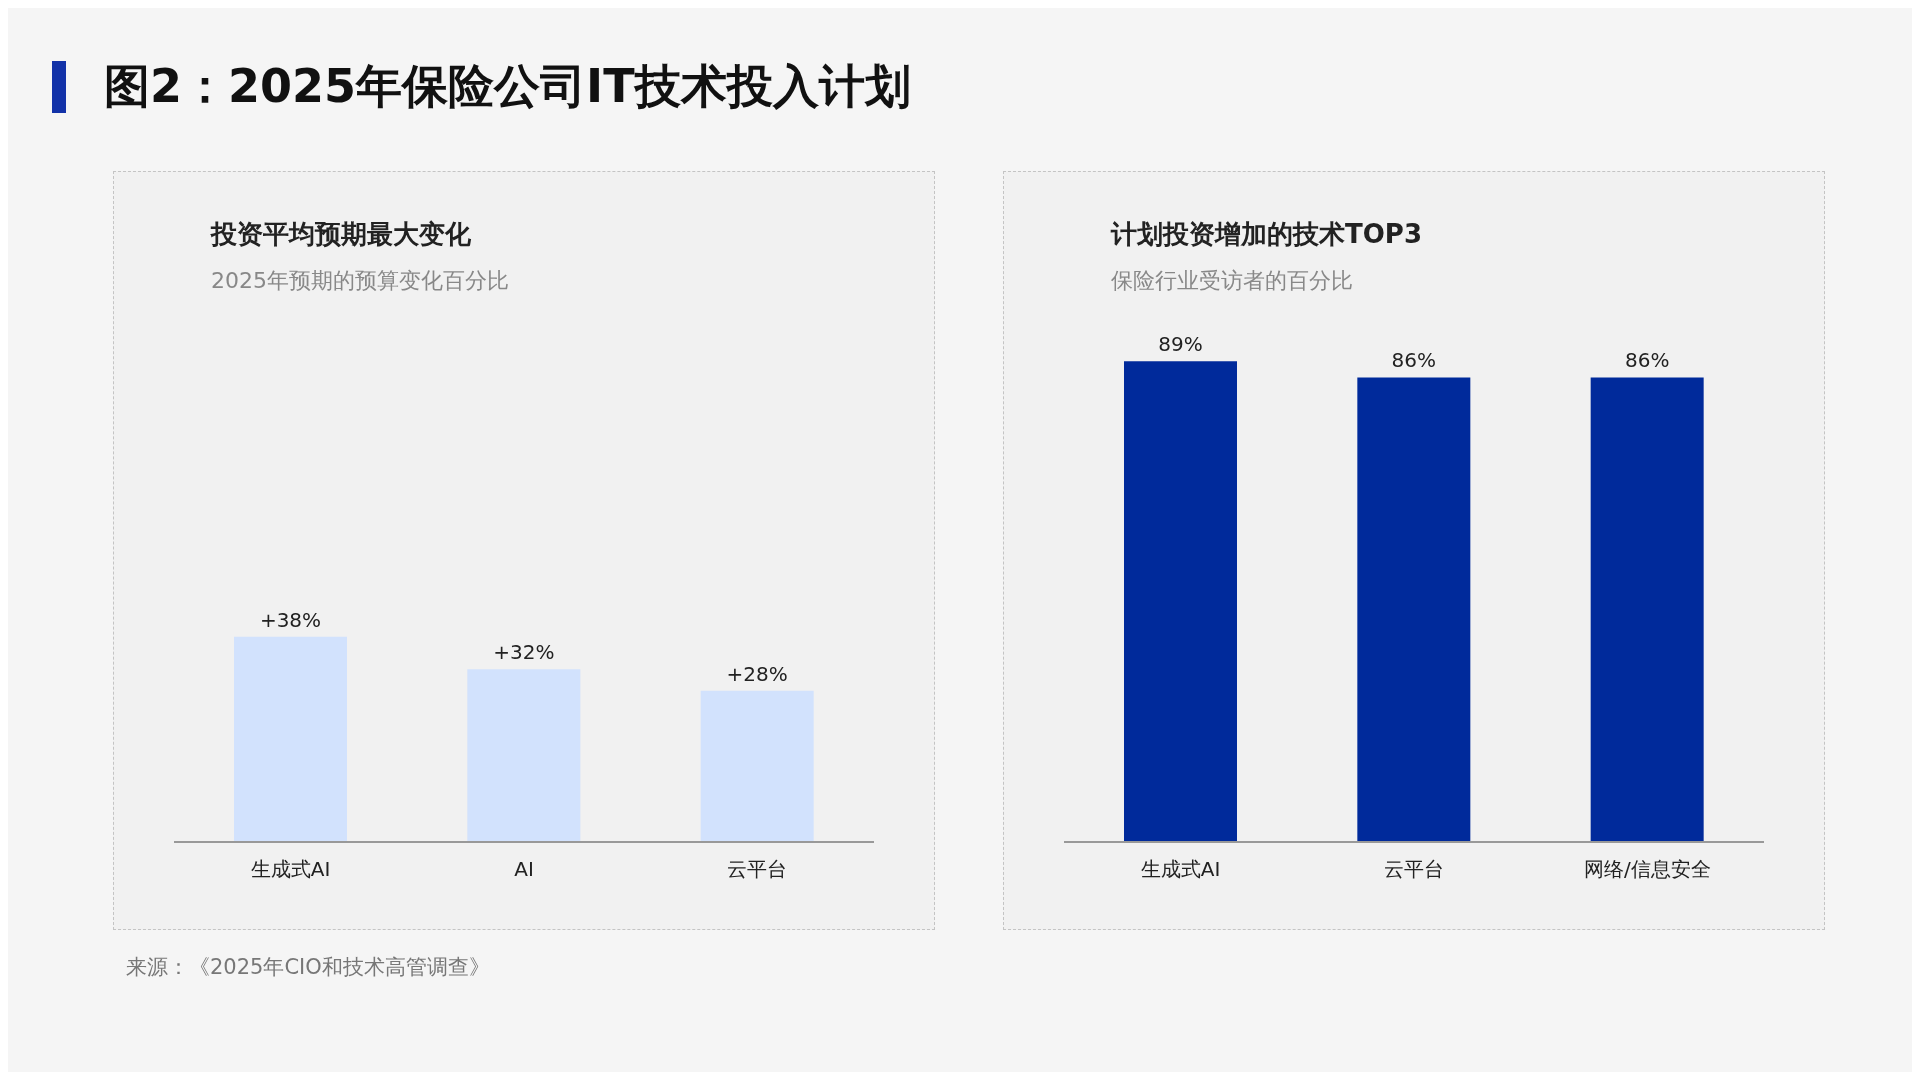 The width and height of the screenshot is (1920, 1080). I want to click on data-label: +38%, so click(290, 619).